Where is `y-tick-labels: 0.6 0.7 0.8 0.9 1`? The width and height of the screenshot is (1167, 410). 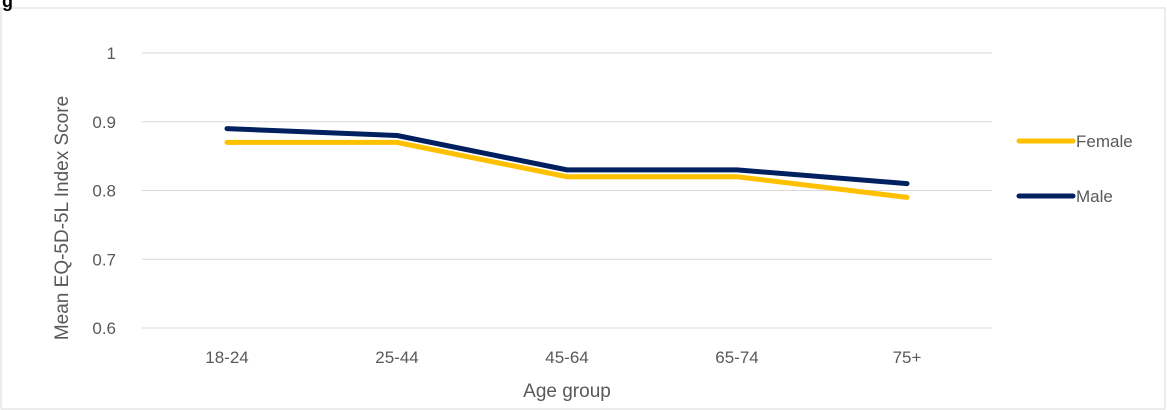
y-tick-labels: 0.6 0.7 0.8 0.9 1 is located at coordinates (104, 191).